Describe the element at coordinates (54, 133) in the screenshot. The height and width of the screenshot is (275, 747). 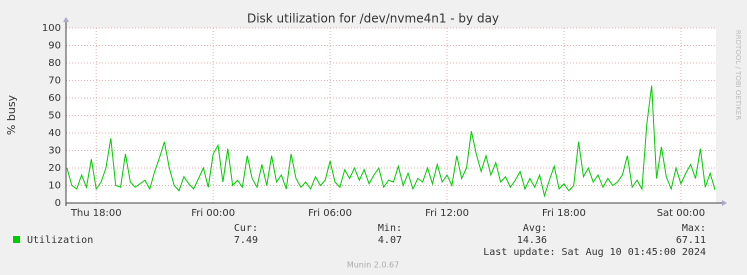
I see `y-tick-label: 40` at that location.